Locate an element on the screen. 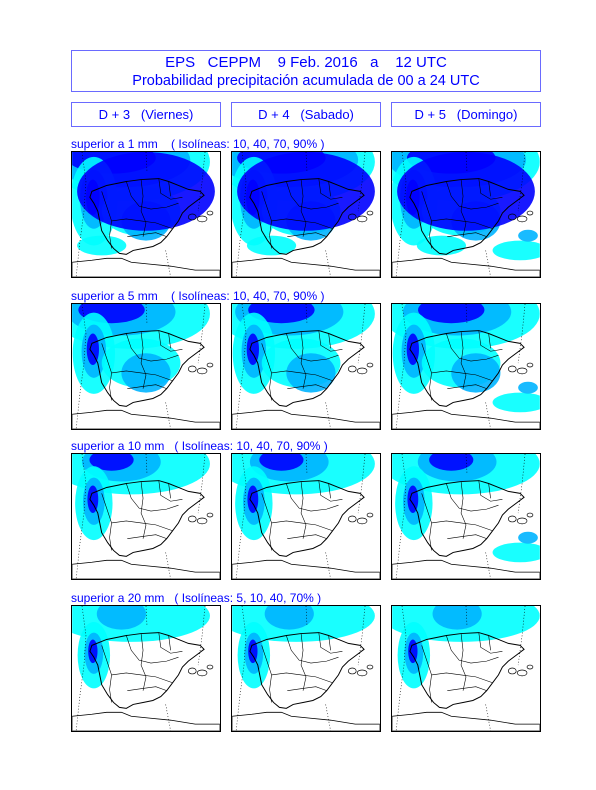 The height and width of the screenshot is (790, 596). day-header-d3: D + 3 (Viernes) is located at coordinates (146, 114).